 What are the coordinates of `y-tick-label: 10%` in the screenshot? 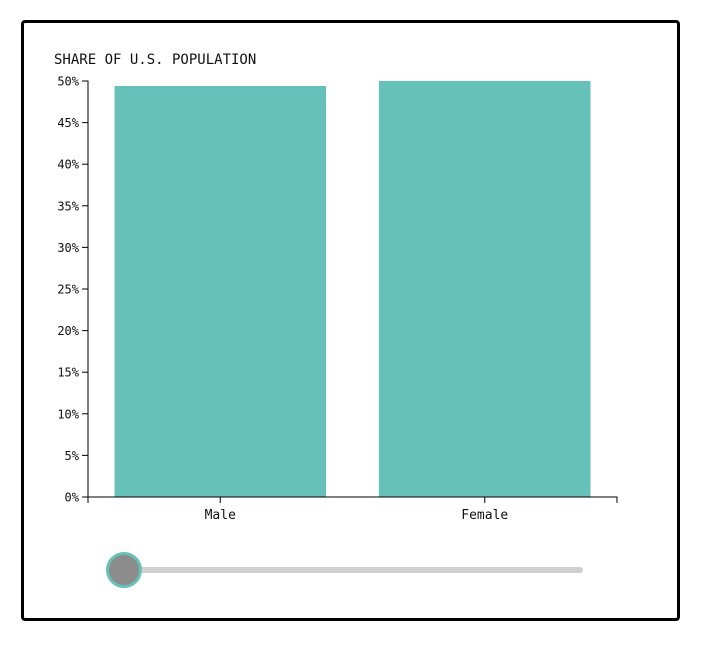 It's located at (68, 414).